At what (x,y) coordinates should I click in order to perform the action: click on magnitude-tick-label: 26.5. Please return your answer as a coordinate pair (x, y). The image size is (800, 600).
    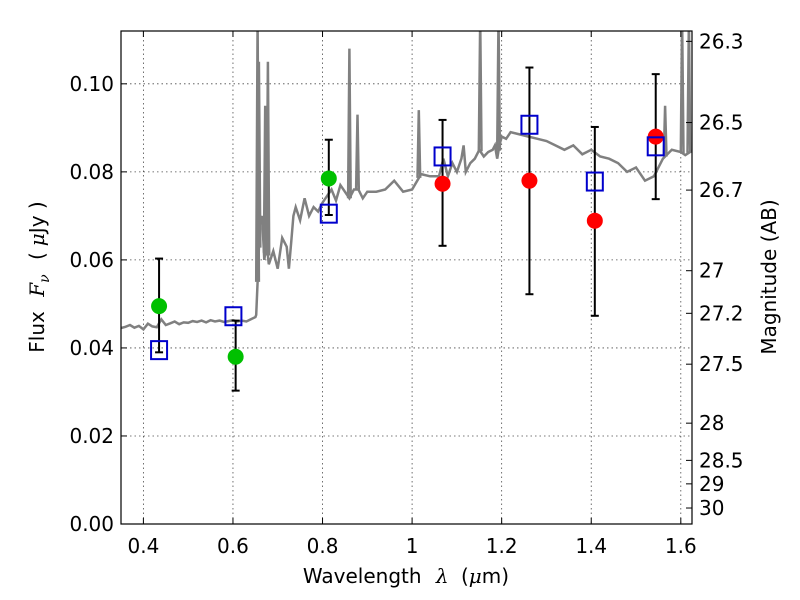
    Looking at the image, I should click on (721, 123).